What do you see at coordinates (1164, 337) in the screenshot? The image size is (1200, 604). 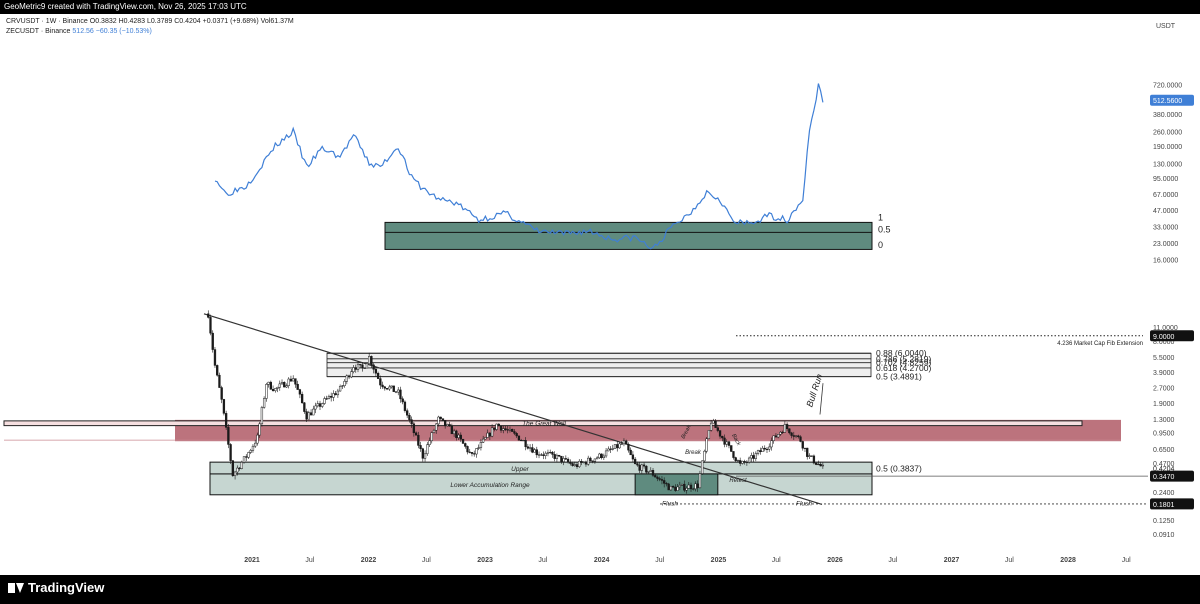 I see `target-price-badge: 9.0000` at bounding box center [1164, 337].